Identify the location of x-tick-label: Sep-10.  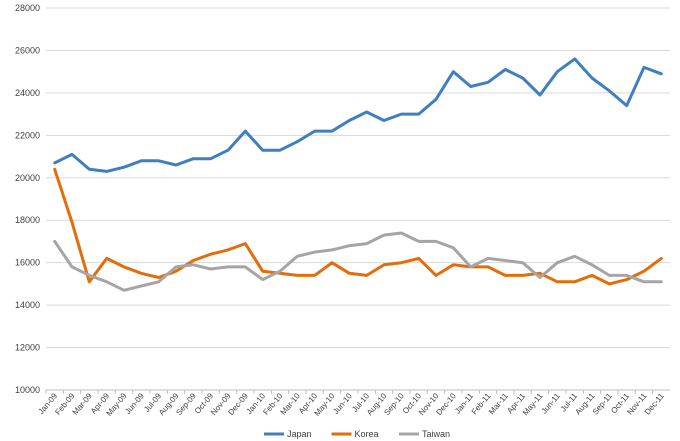
(394, 404).